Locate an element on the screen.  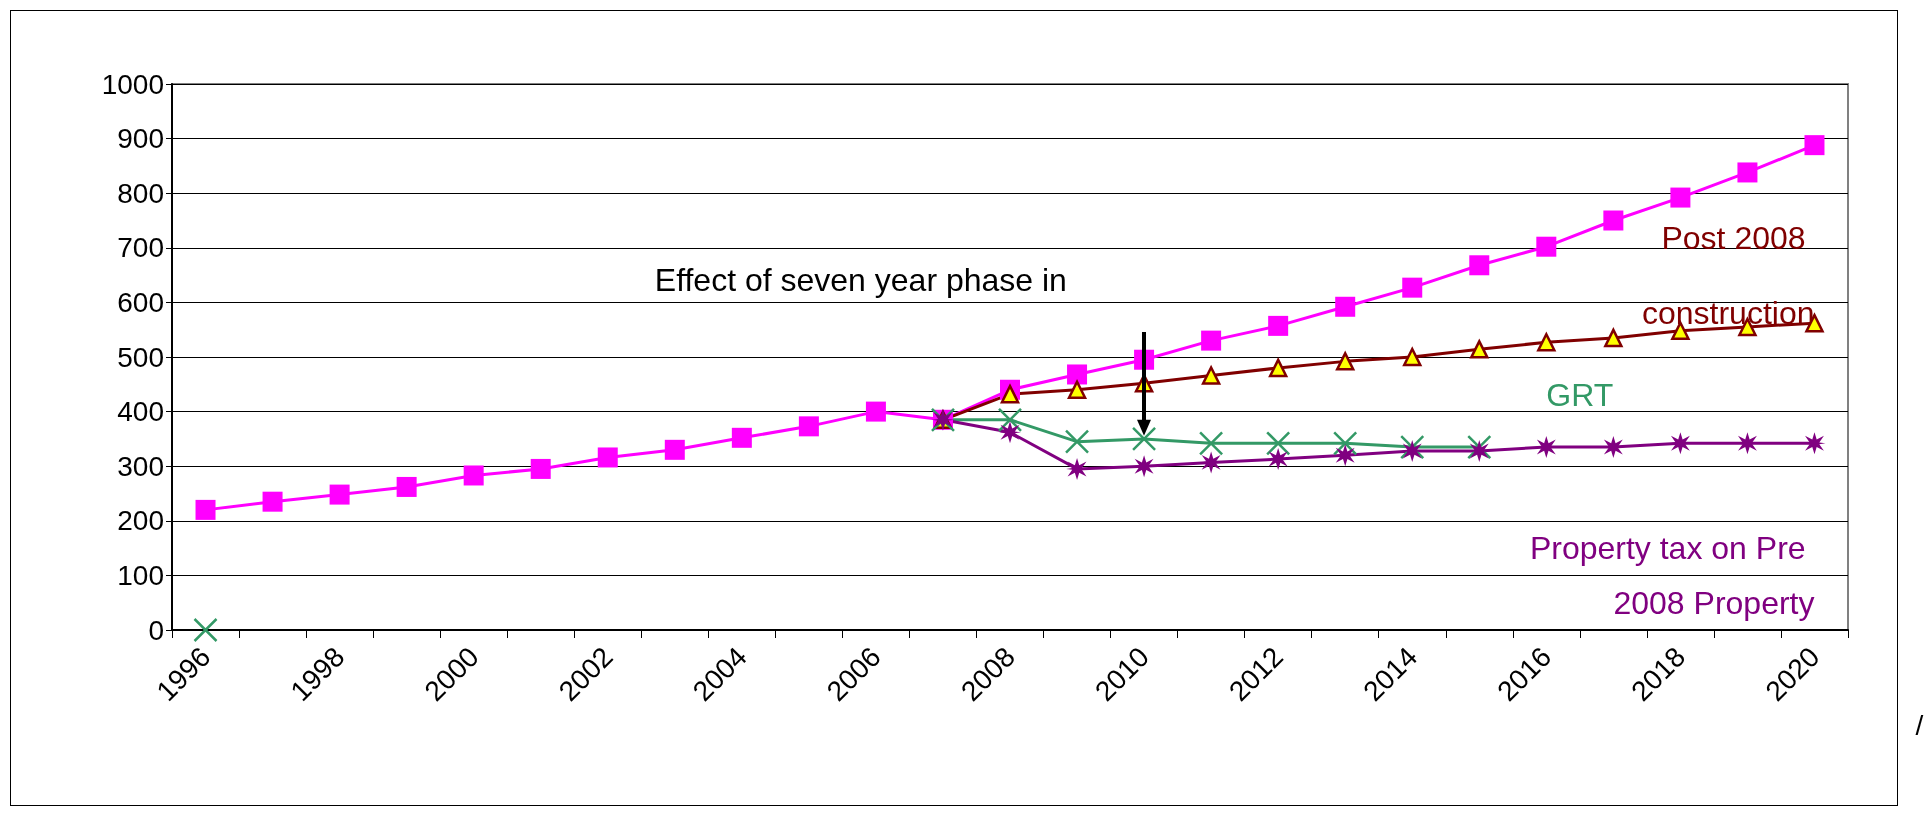
y-tick-label: 100 is located at coordinates (140, 575).